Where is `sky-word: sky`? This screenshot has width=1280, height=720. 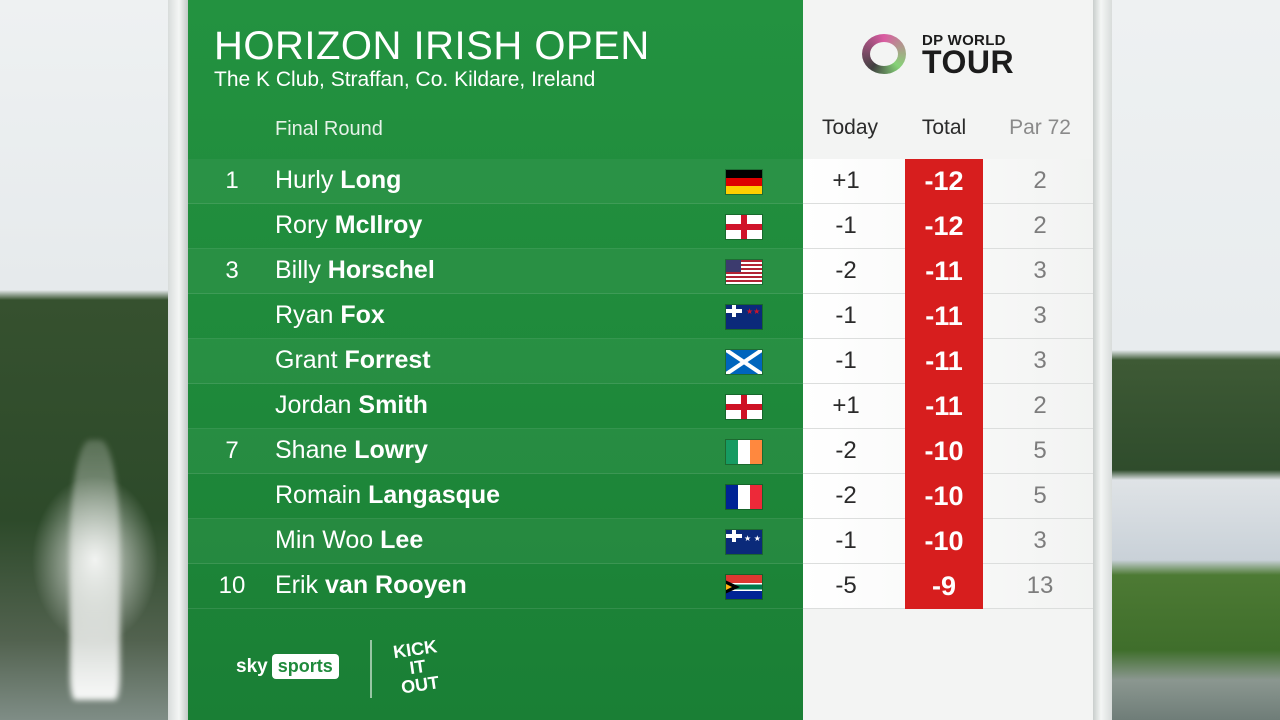
sky-word: sky is located at coordinates (252, 666).